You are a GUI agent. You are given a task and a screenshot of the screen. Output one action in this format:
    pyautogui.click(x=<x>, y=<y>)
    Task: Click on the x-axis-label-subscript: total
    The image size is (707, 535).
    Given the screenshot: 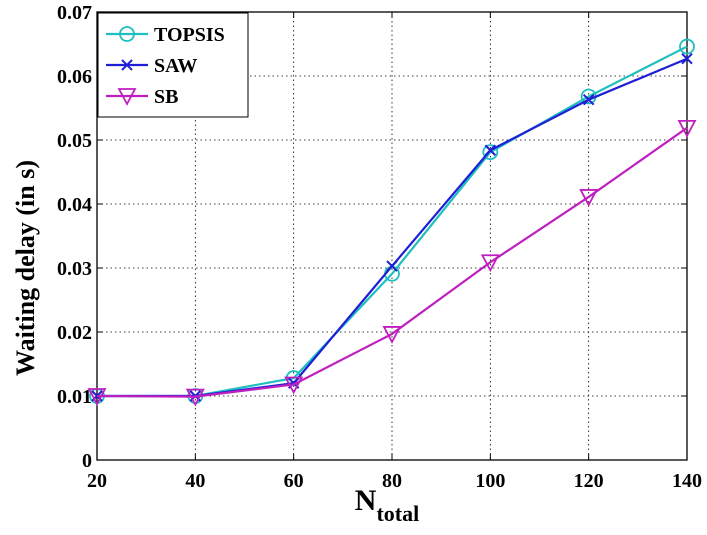 What is the action you would take?
    pyautogui.click(x=397, y=513)
    